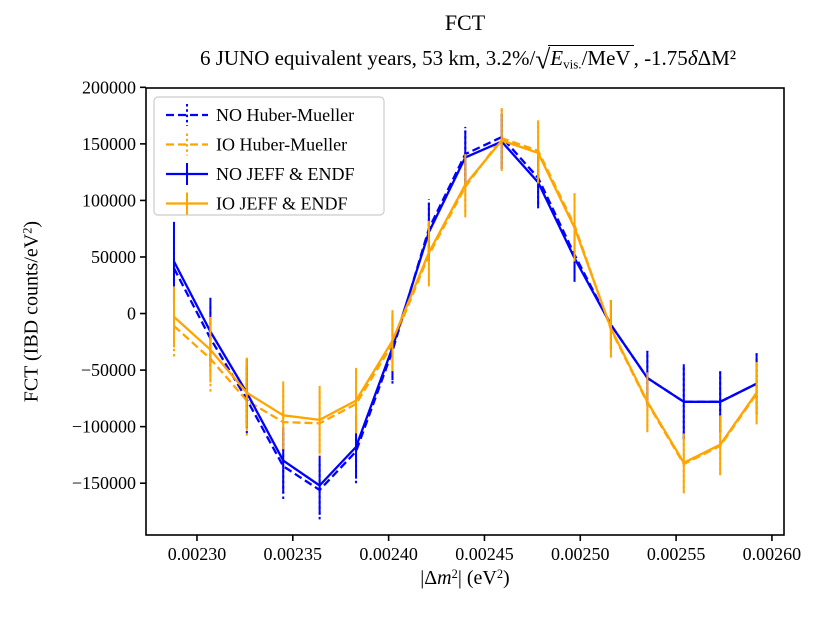 This screenshot has width=830, height=623. I want to click on x-tick-label: 0.00235, so click(293, 554).